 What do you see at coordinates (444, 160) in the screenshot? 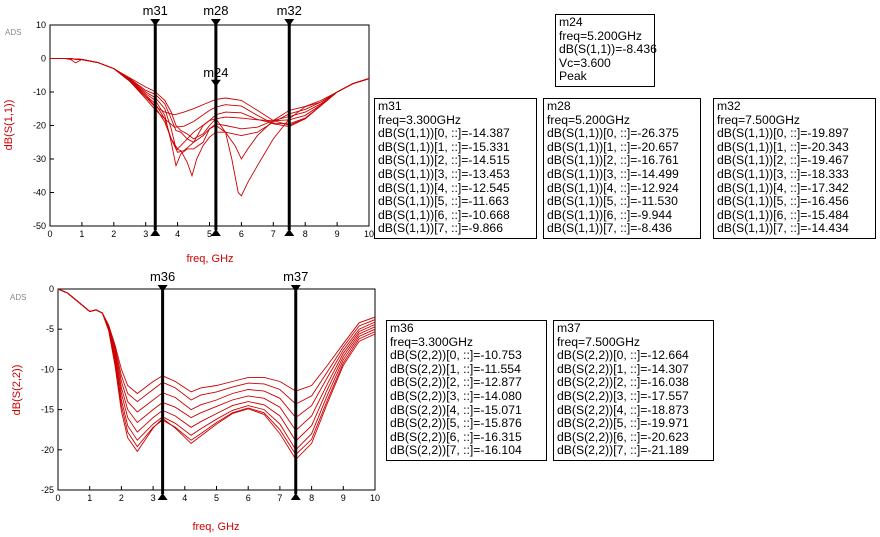
I see `marker-readout-line: dB(S(1,1))[2, ::]=-14.515` at bounding box center [444, 160].